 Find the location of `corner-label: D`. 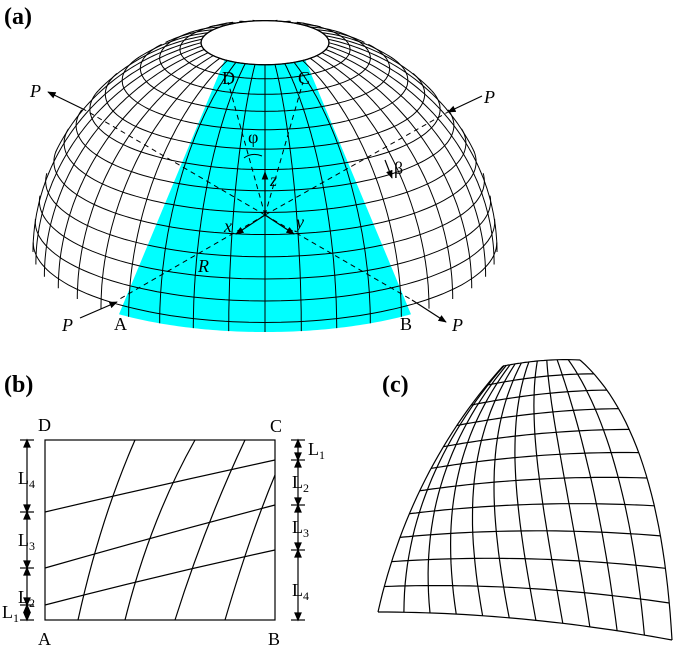

corner-label: D is located at coordinates (44, 425).